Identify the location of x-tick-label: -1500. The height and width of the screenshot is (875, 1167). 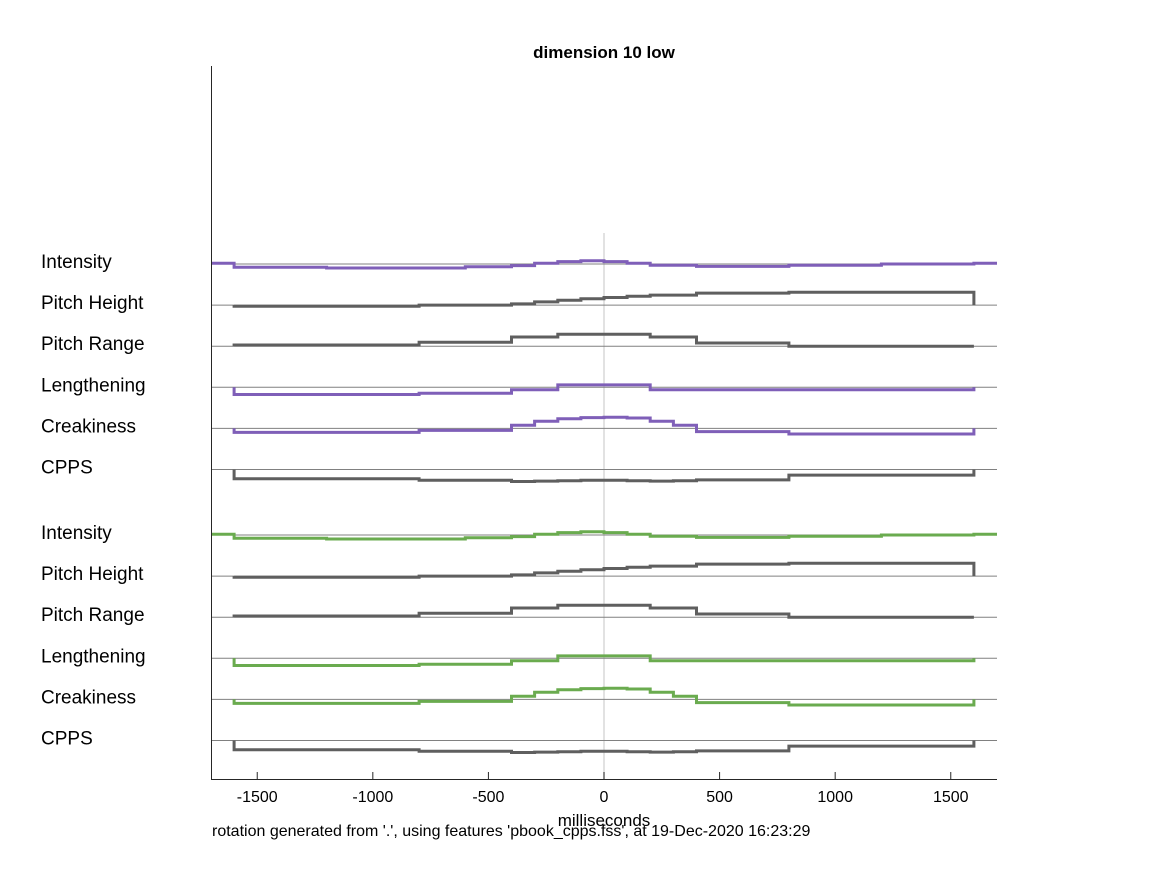
(257, 797).